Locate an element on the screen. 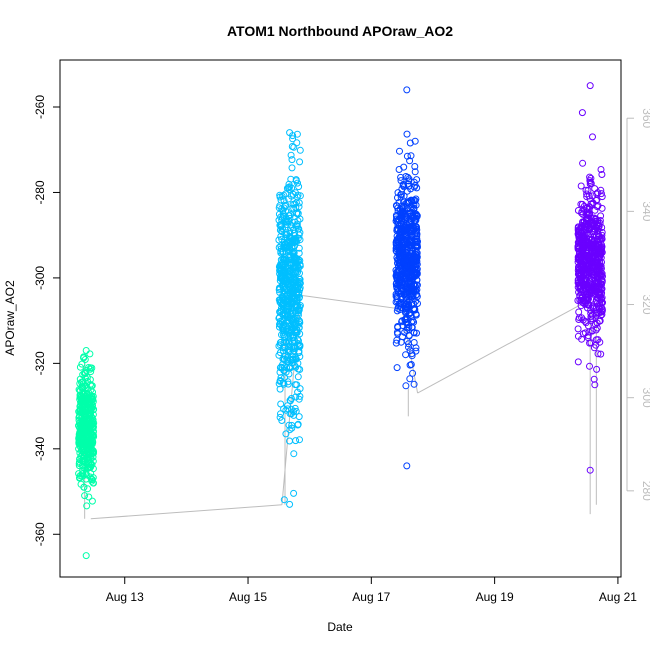  chart-title: ATOM1 Northbound APOraw_AO2 is located at coordinates (340, 31).